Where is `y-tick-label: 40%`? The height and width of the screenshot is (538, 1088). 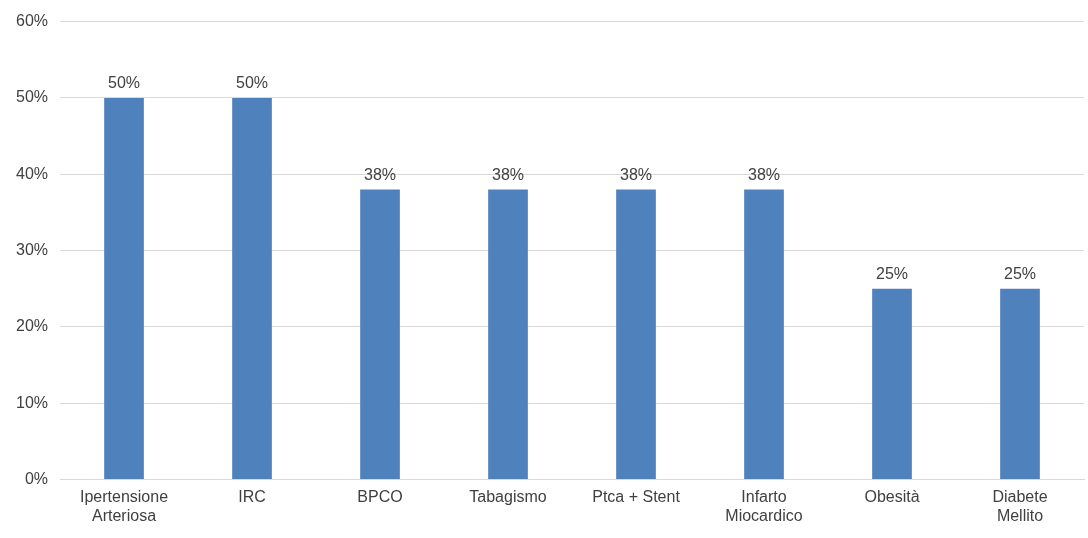 y-tick-label: 40% is located at coordinates (32, 173).